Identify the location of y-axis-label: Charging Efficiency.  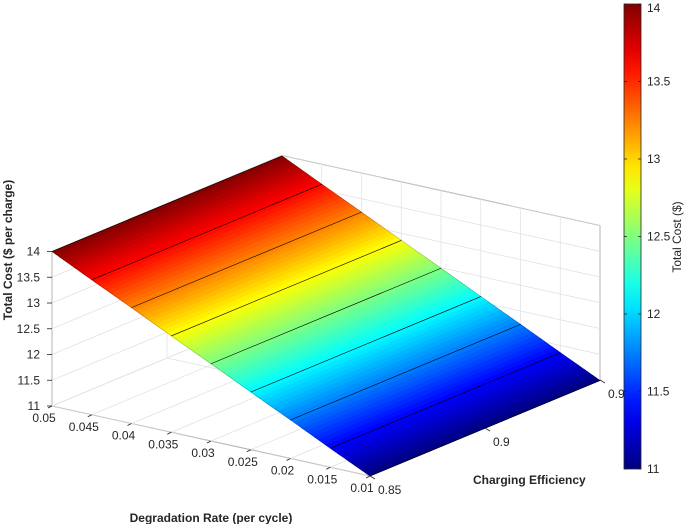
(529, 480).